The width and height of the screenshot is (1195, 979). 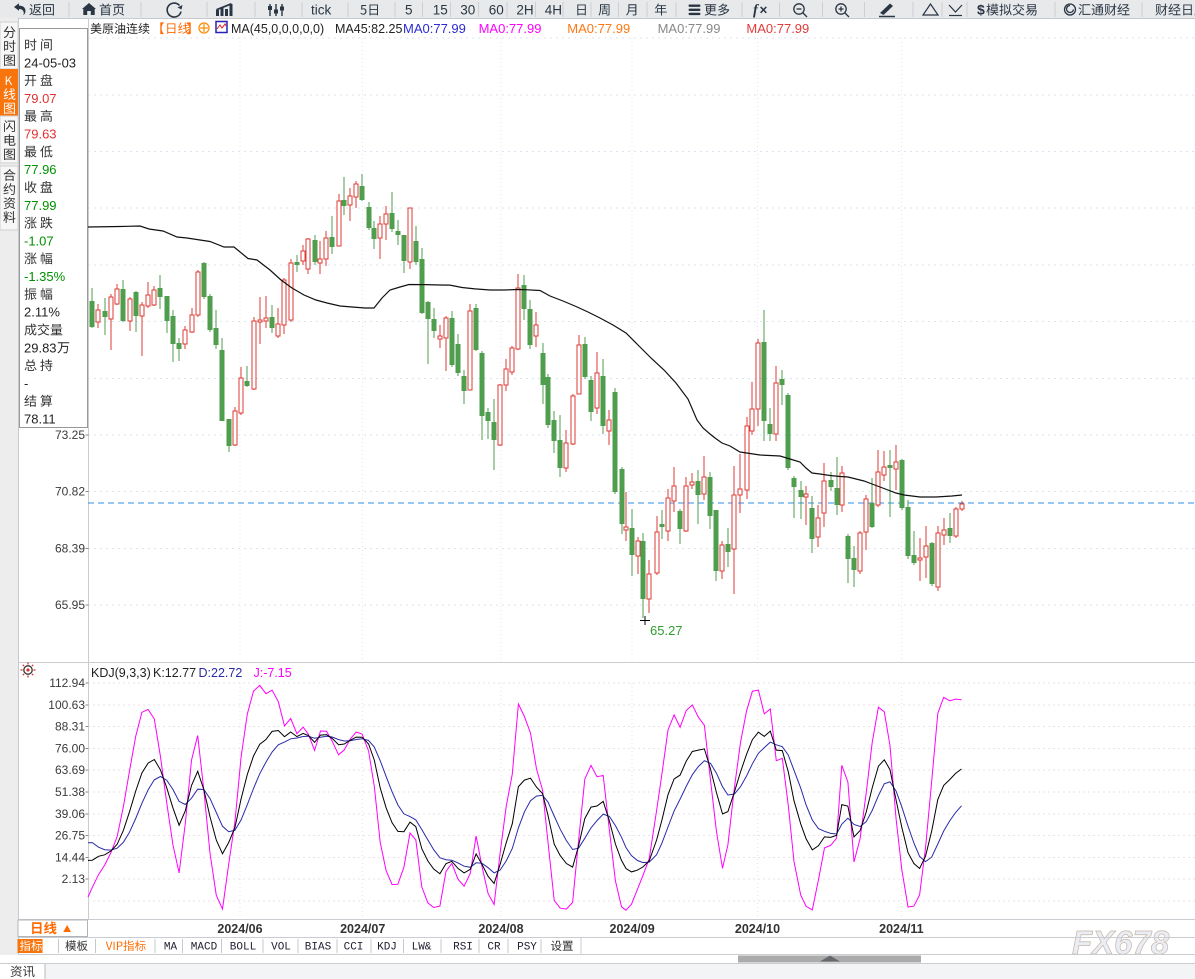 I want to click on svg-text: -1.35%, so click(x=45, y=276).